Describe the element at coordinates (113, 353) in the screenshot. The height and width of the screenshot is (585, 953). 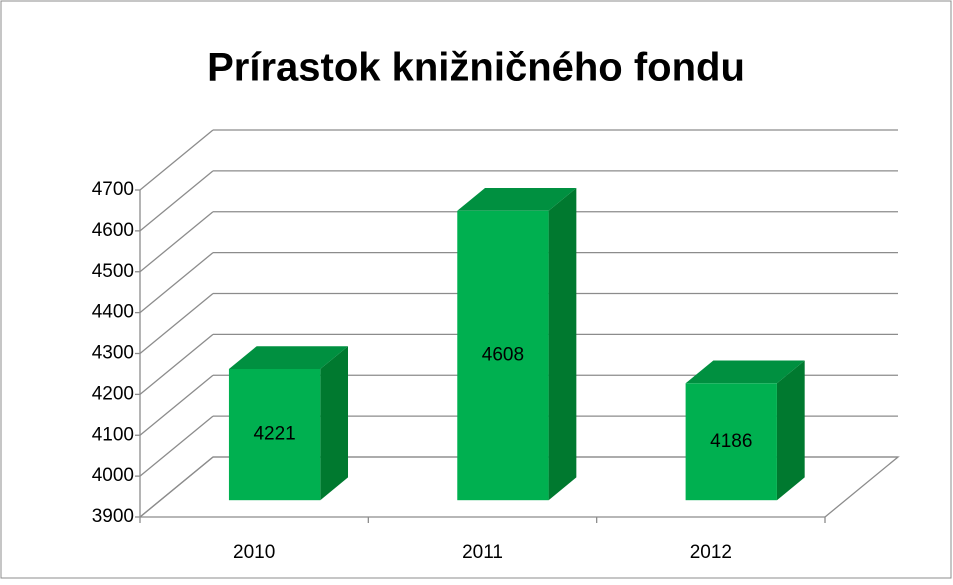
I see `y-tick-label: 4300` at that location.